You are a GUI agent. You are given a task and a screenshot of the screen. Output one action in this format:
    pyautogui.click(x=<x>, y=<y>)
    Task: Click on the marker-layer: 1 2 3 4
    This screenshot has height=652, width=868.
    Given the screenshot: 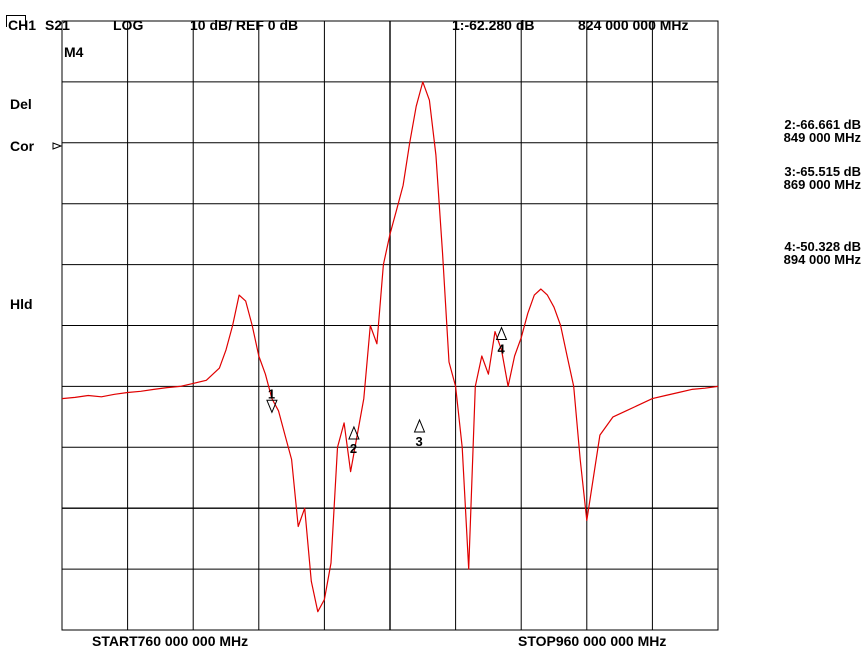 What is the action you would take?
    pyautogui.click(x=387, y=391)
    